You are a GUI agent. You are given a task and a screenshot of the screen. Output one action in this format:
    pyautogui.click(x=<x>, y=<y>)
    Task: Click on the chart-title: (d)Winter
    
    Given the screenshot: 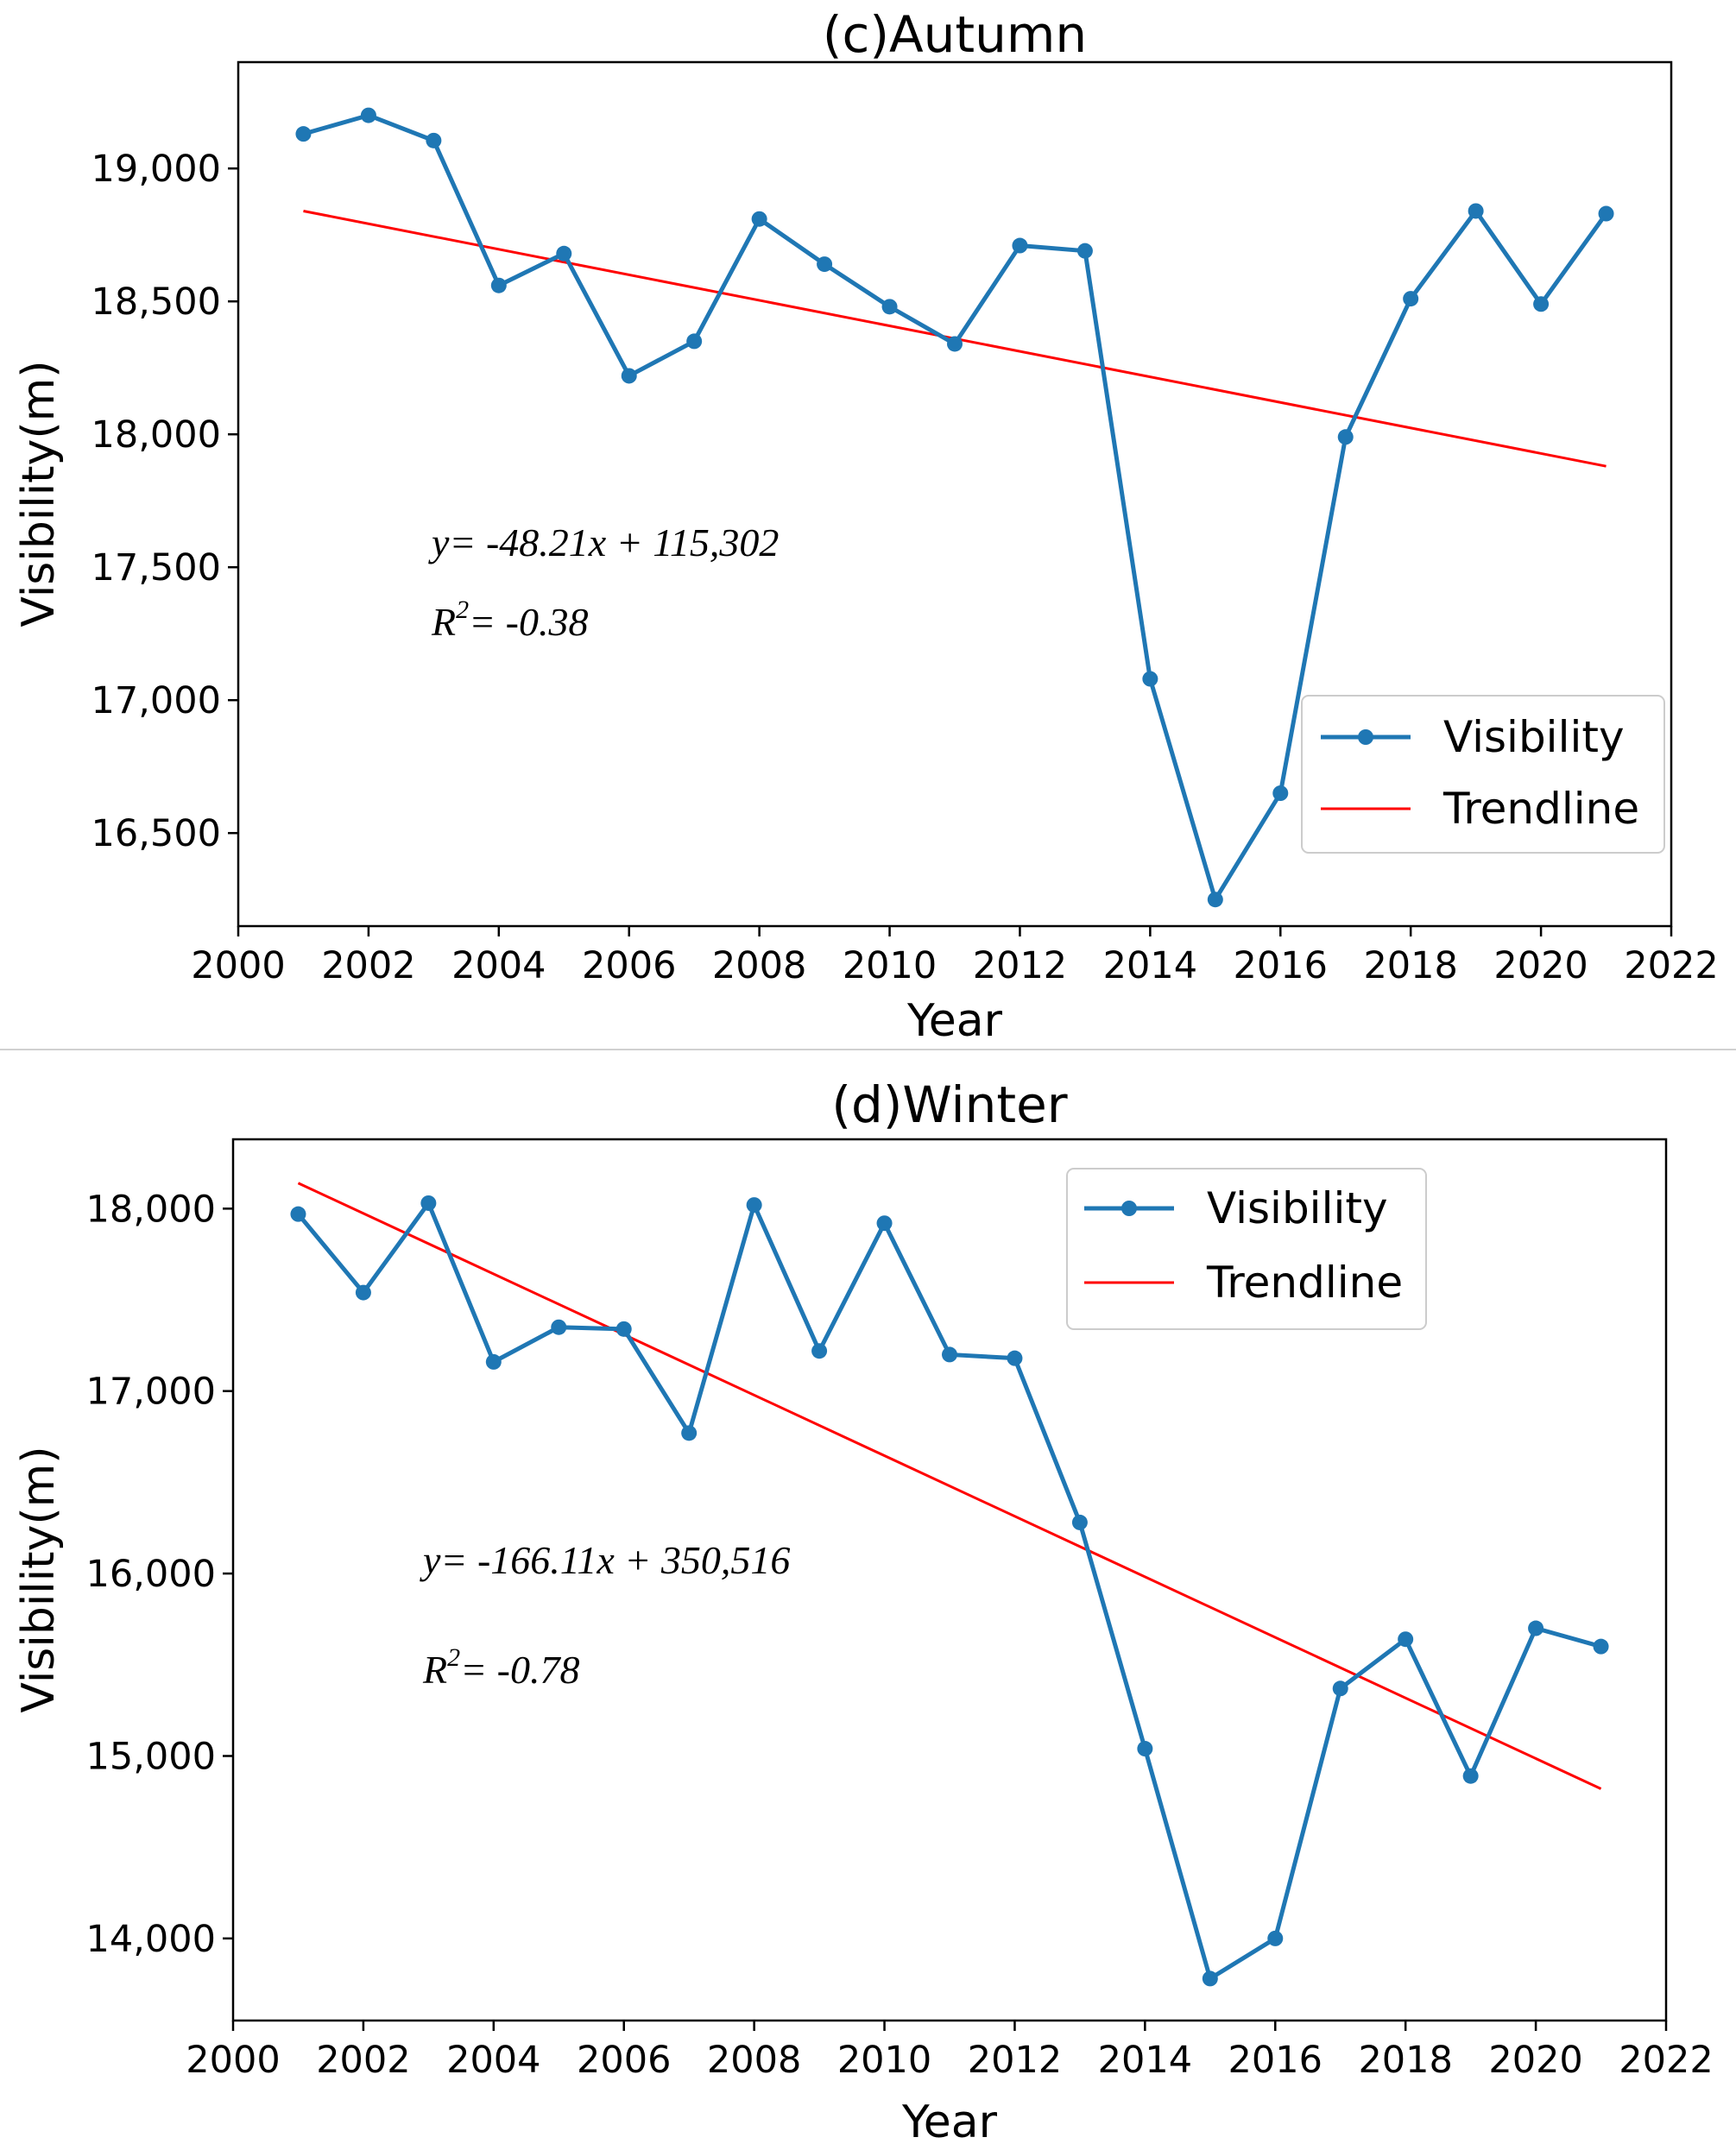 What is the action you would take?
    pyautogui.click(x=949, y=1104)
    